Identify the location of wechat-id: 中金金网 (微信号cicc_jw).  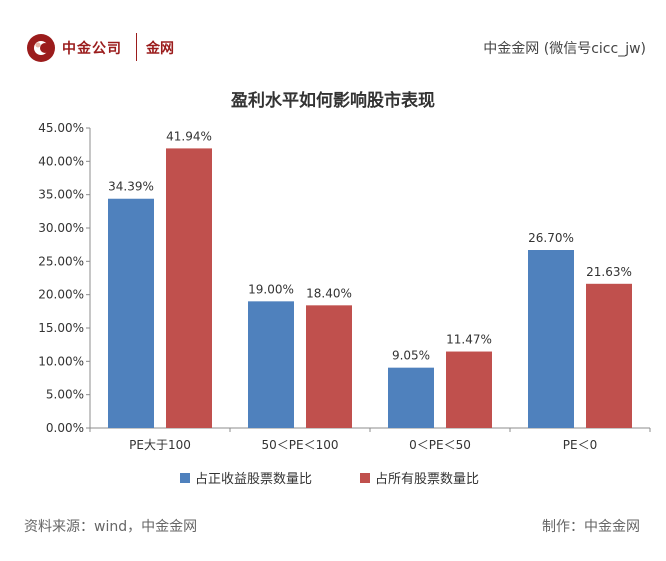
(564, 49).